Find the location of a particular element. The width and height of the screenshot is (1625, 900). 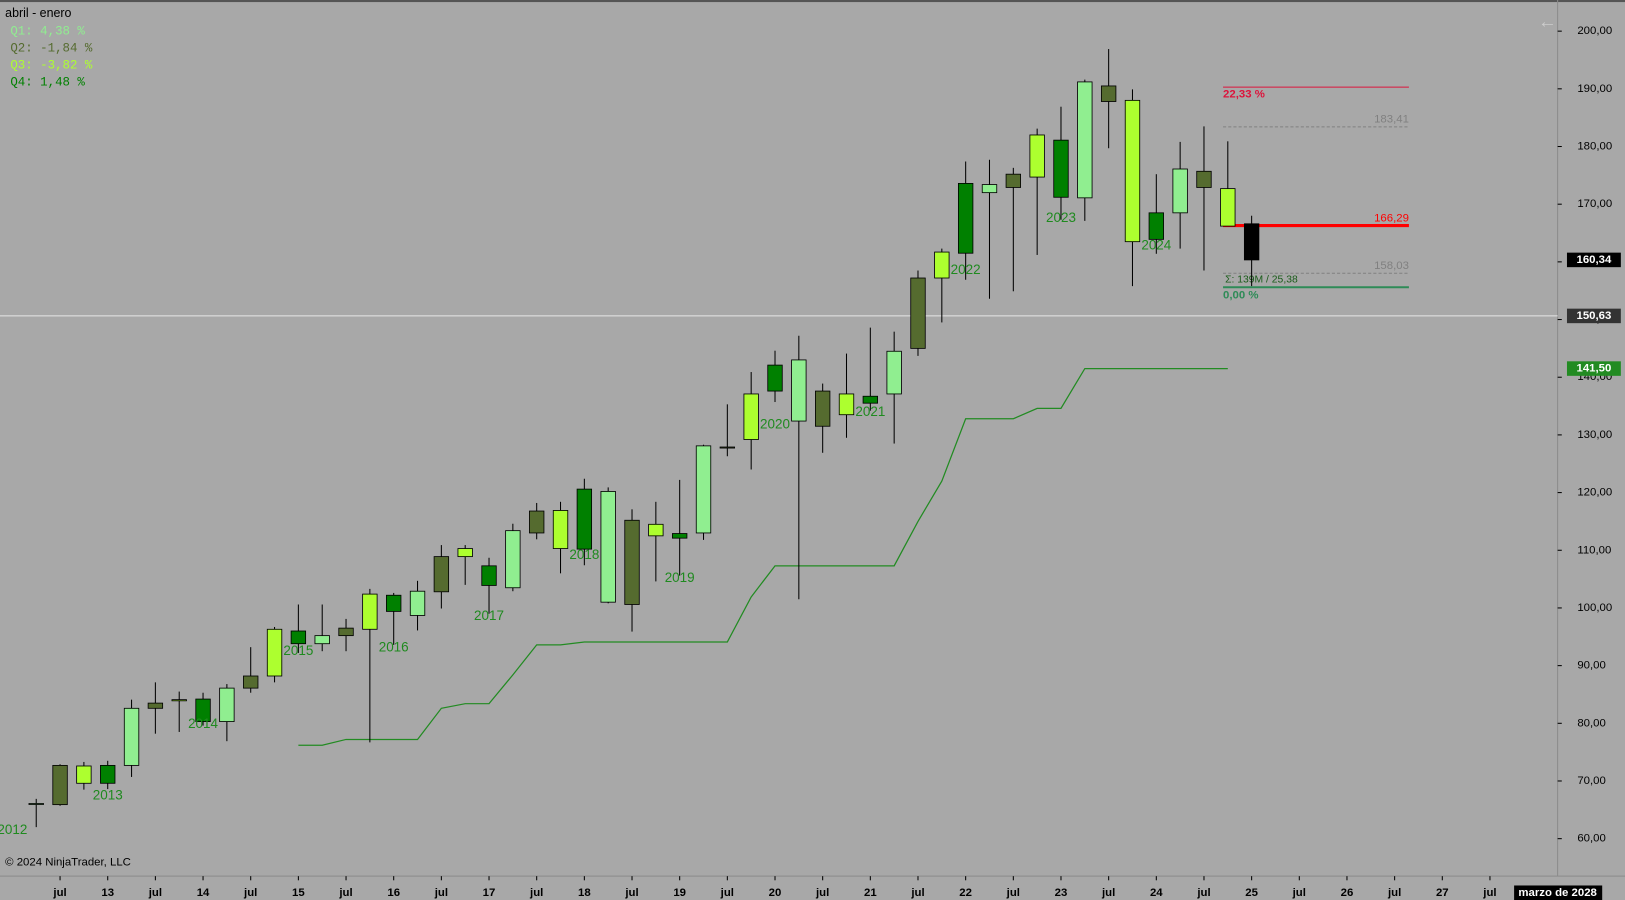

y-tick-label: 70,00 is located at coordinates (1591, 781).